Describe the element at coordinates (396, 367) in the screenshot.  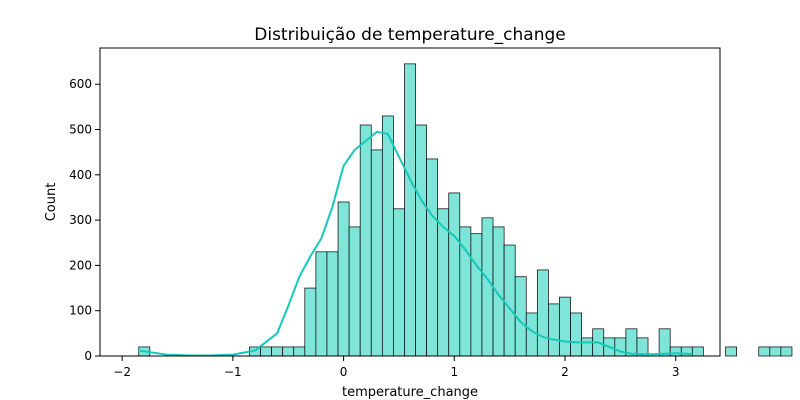
I see `x-axis-ticks: −2 −1 0 1 2 3` at that location.